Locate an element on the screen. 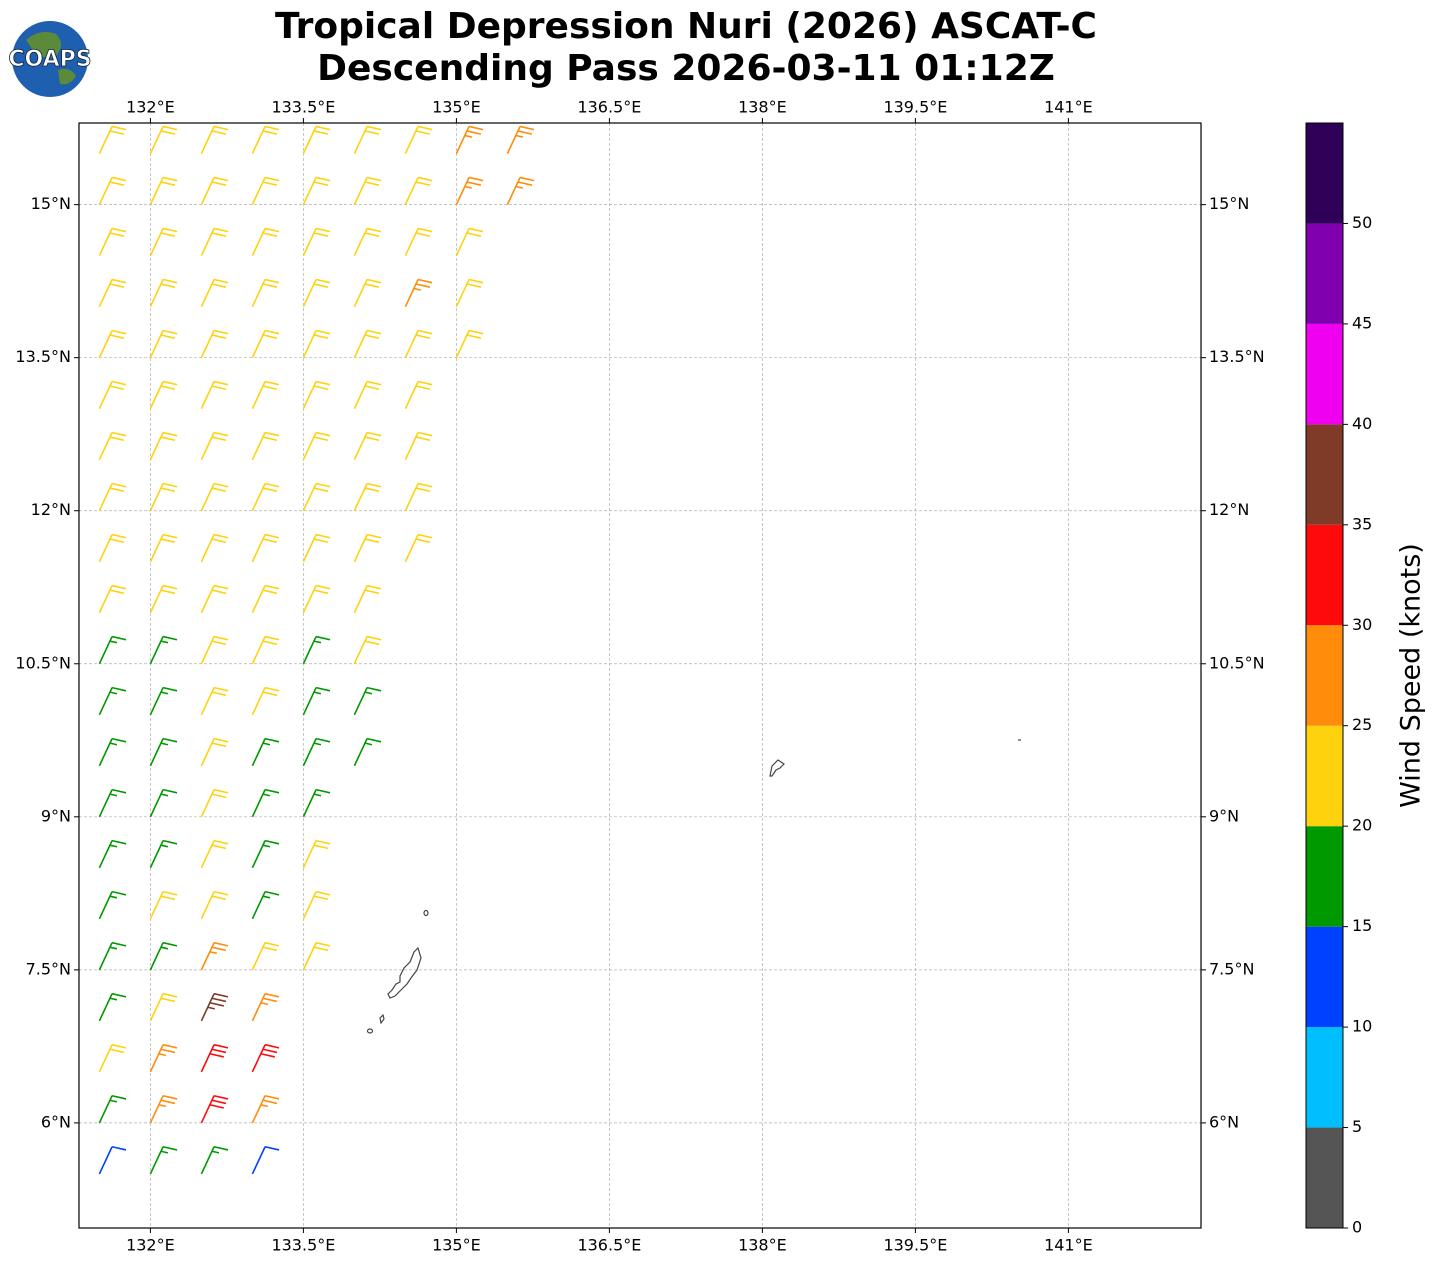 The width and height of the screenshot is (1442, 1268). colorbar-tick-label: 35 is located at coordinates (1362, 523).